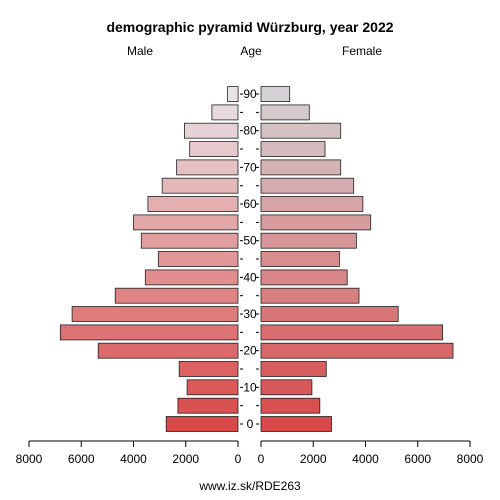  What do you see at coordinates (362, 51) in the screenshot?
I see `female-label: Female` at bounding box center [362, 51].